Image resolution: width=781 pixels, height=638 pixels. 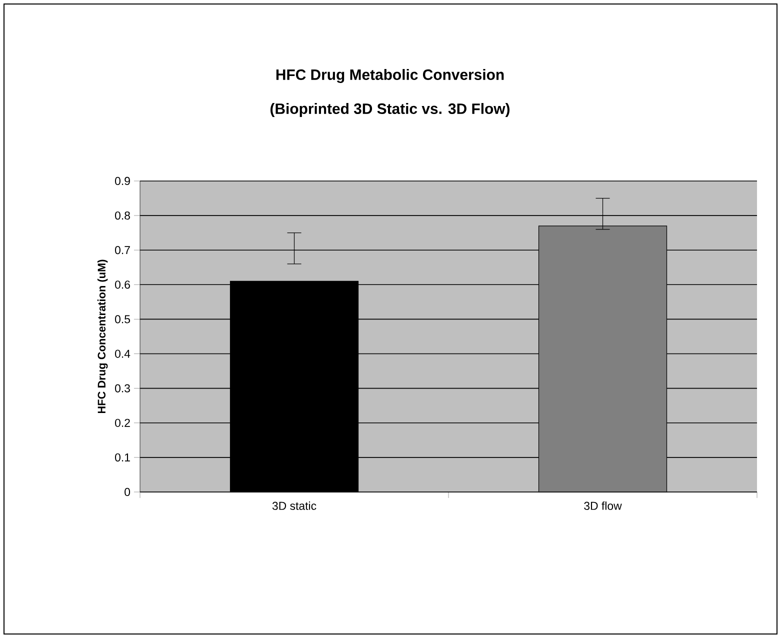 I want to click on y-tick-label: 0.2, so click(x=122, y=422).